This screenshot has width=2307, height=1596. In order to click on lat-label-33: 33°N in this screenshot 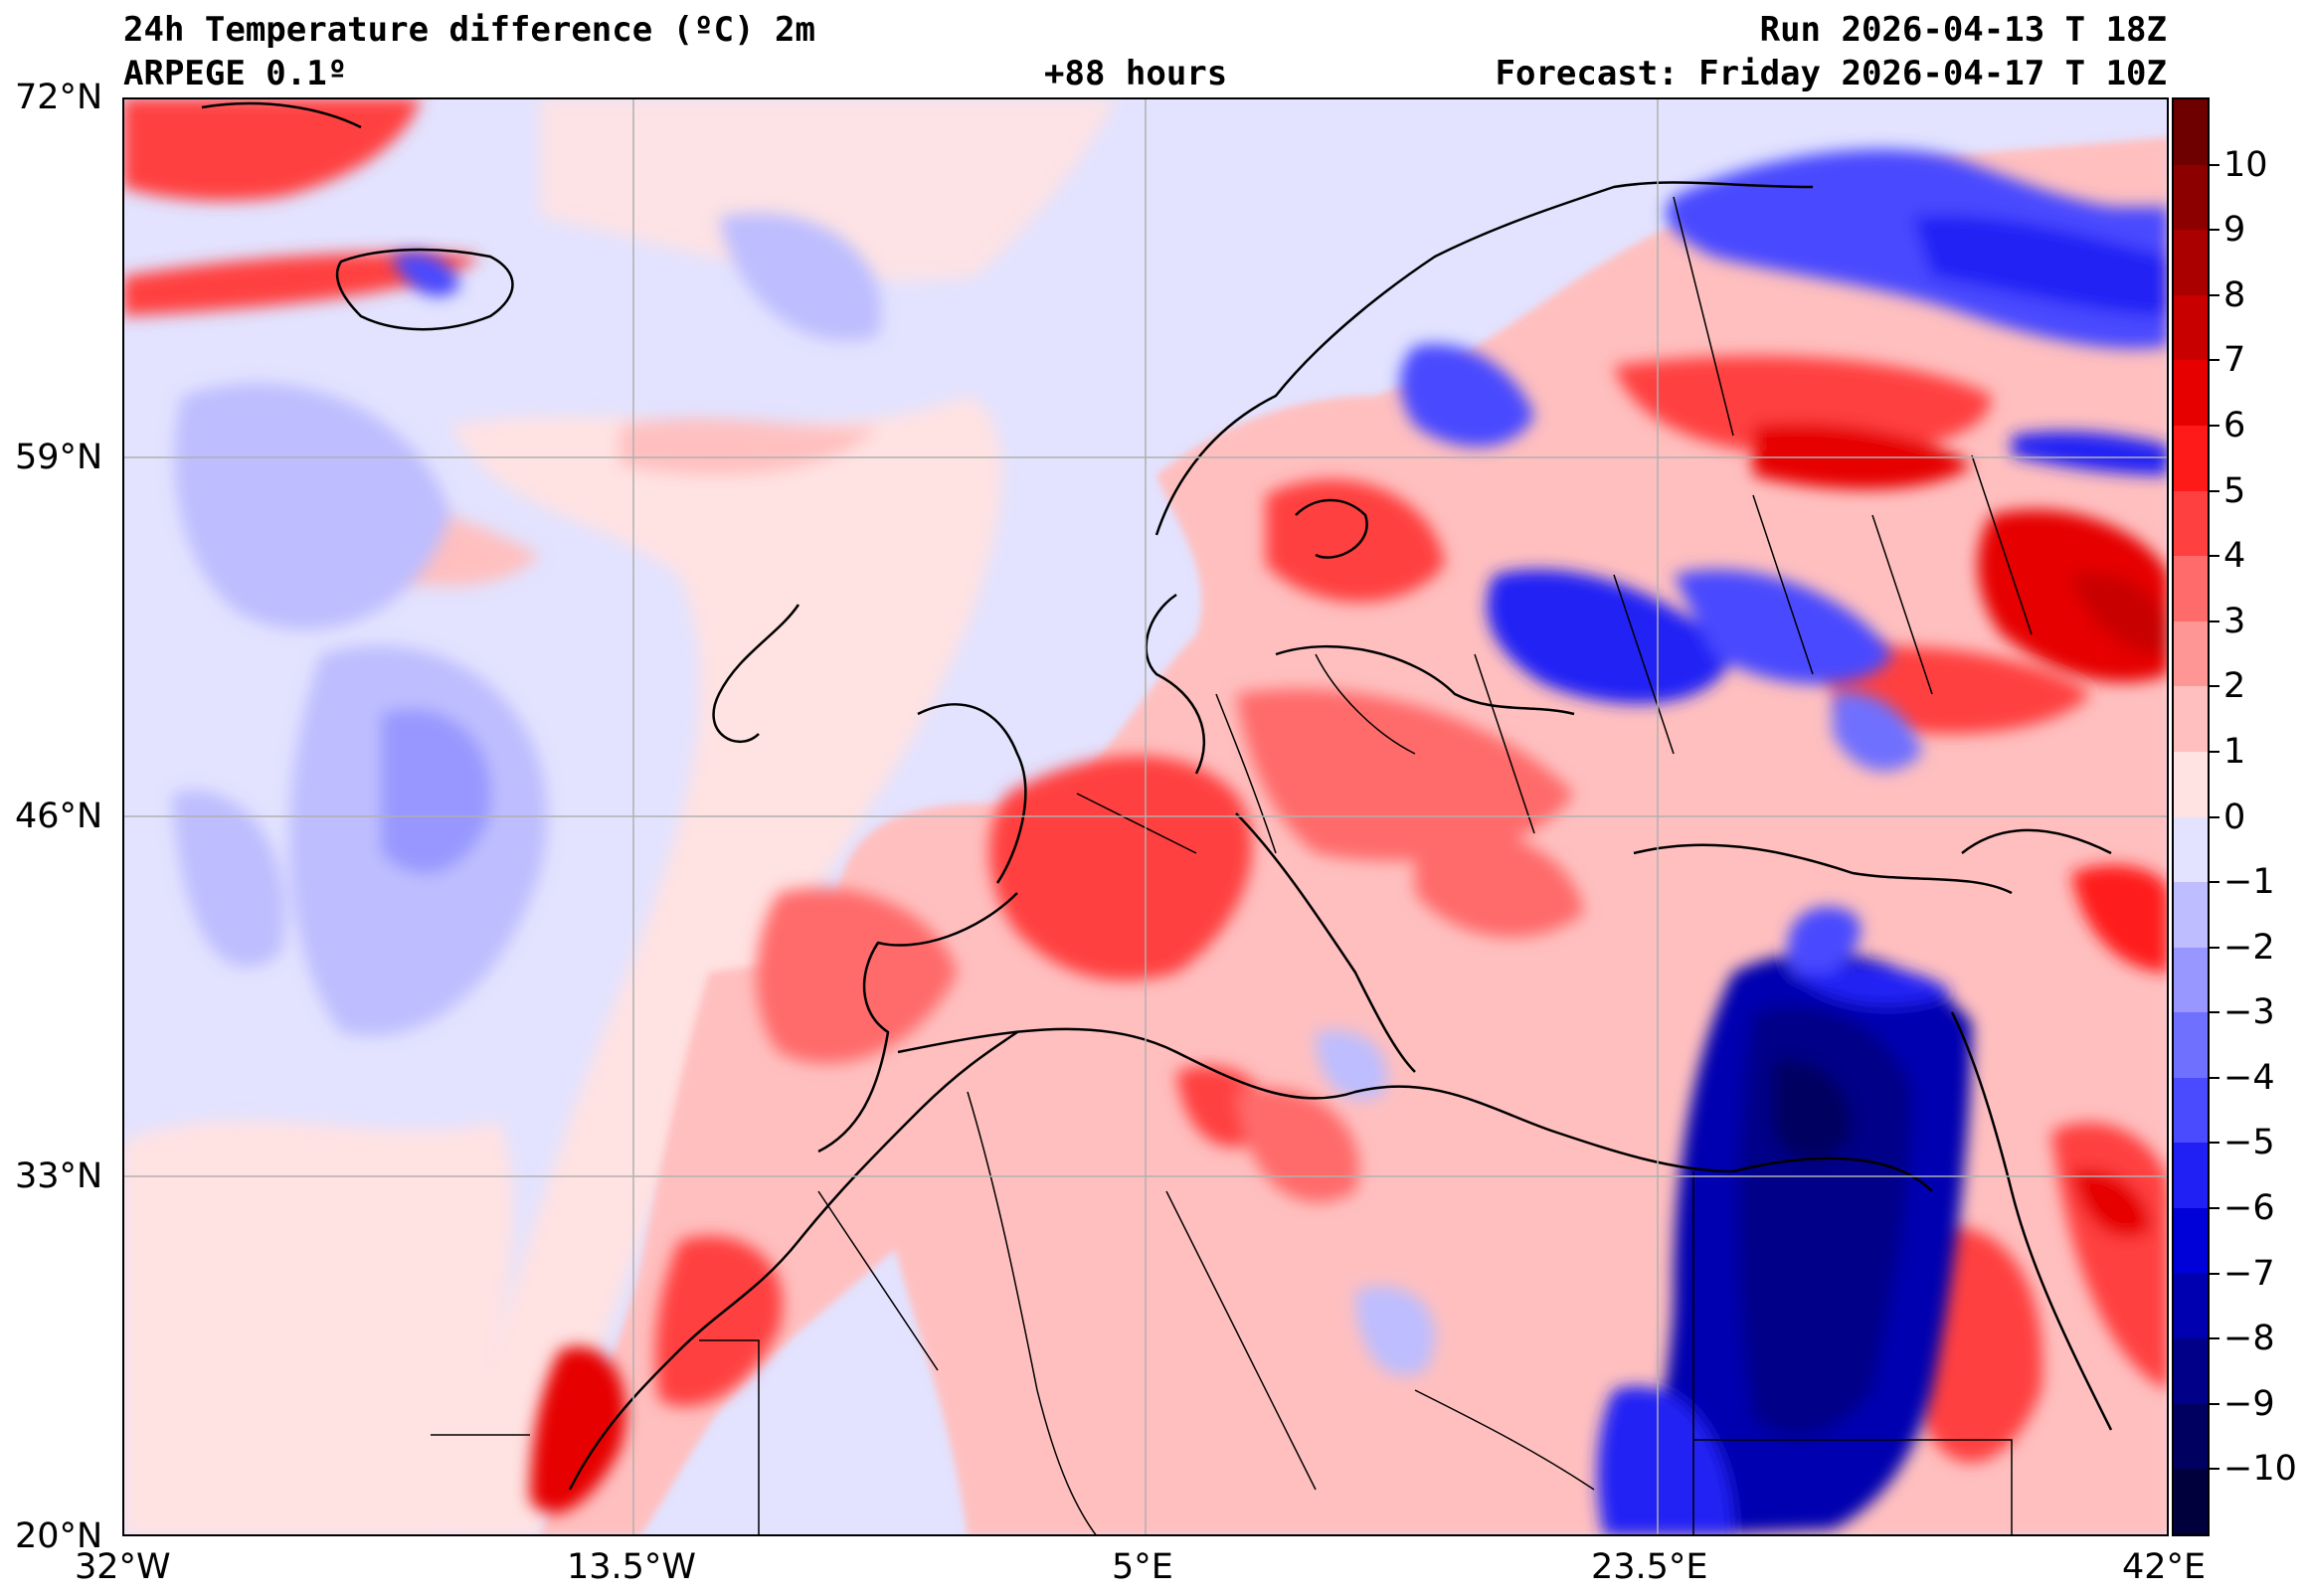, I will do `click(59, 1176)`.